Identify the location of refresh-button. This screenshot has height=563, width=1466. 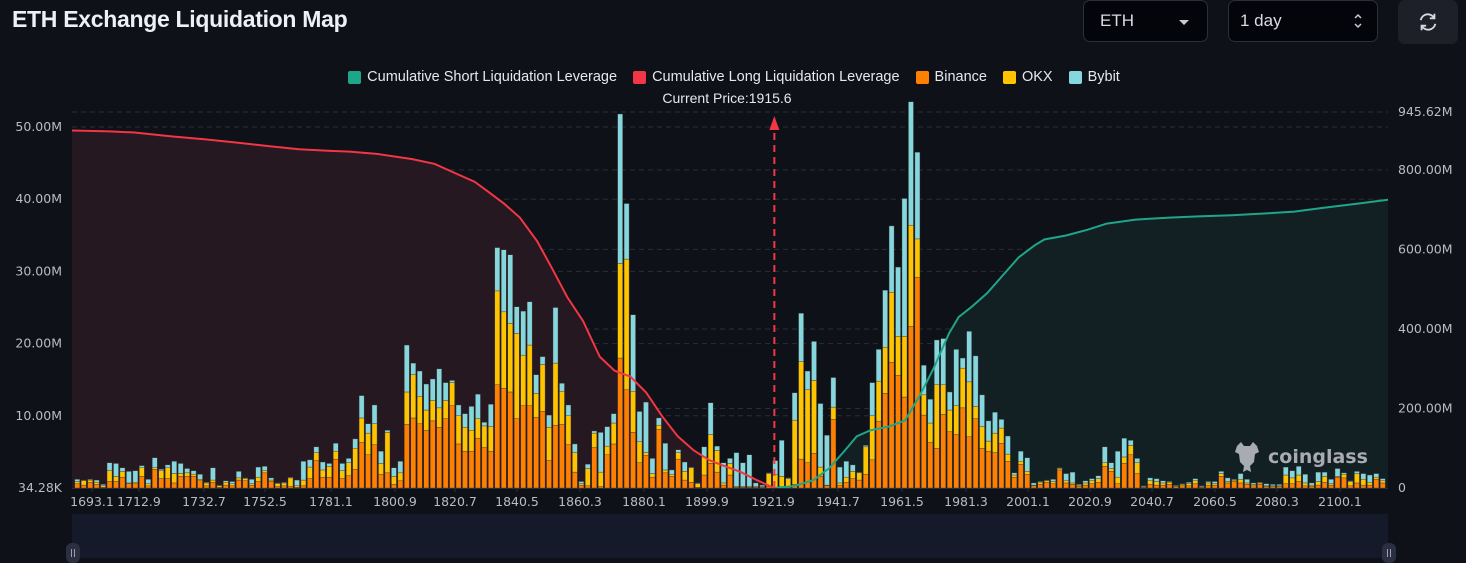
(1428, 22).